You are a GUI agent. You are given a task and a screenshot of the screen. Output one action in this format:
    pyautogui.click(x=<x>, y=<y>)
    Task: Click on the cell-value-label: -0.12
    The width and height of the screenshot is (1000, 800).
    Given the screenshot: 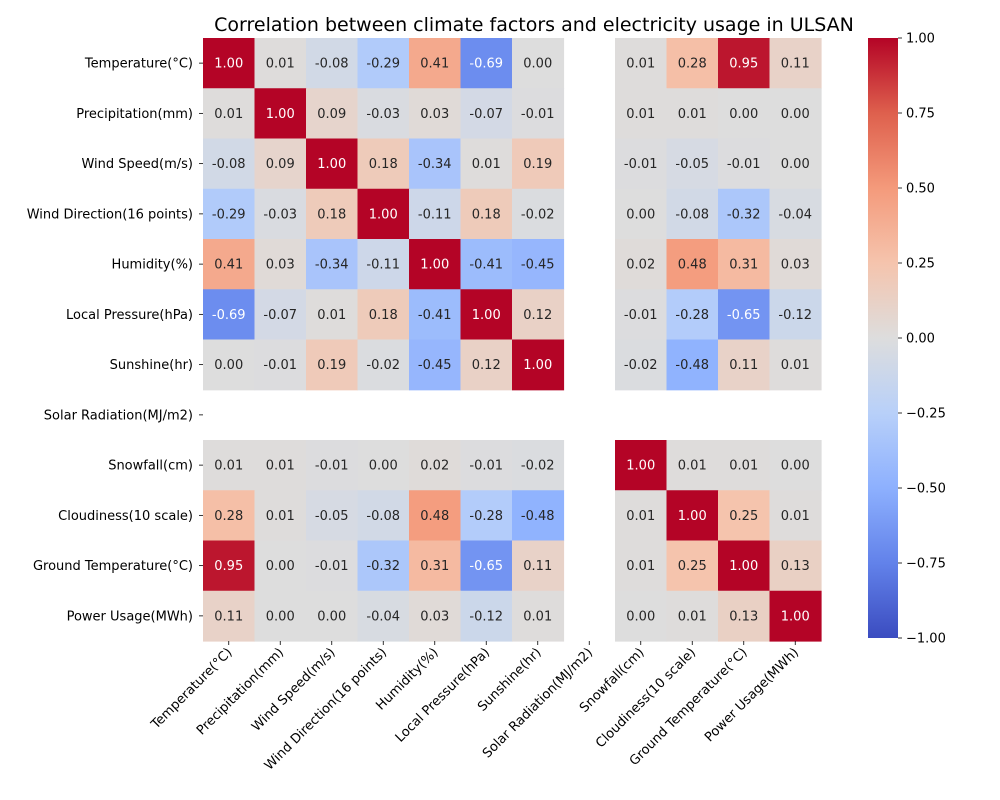 What is the action you would take?
    pyautogui.click(x=486, y=616)
    